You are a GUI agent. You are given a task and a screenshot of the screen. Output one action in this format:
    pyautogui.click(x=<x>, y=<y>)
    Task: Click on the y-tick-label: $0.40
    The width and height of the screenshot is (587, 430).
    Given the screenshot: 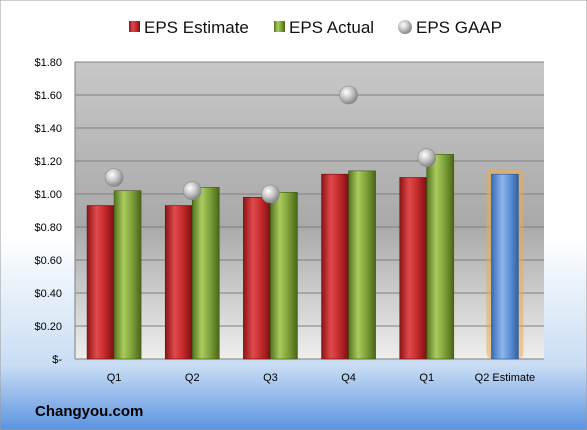 What is the action you would take?
    pyautogui.click(x=48, y=294)
    